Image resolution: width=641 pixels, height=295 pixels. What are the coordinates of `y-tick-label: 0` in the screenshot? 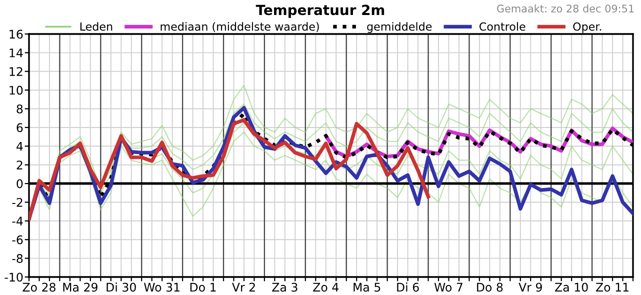 It's located at (19, 183).